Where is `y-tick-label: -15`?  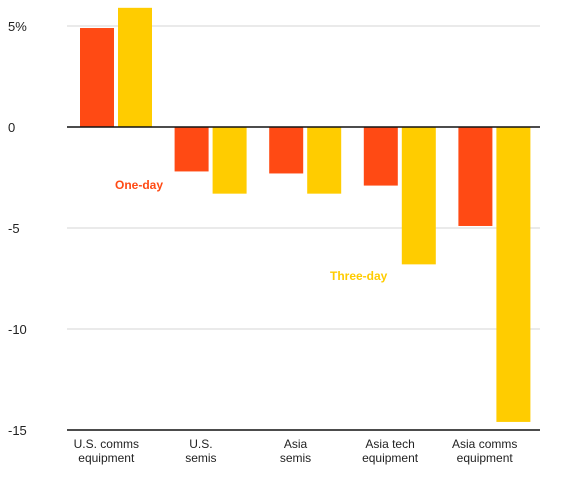 y-tick-label: -15 is located at coordinates (17, 430).